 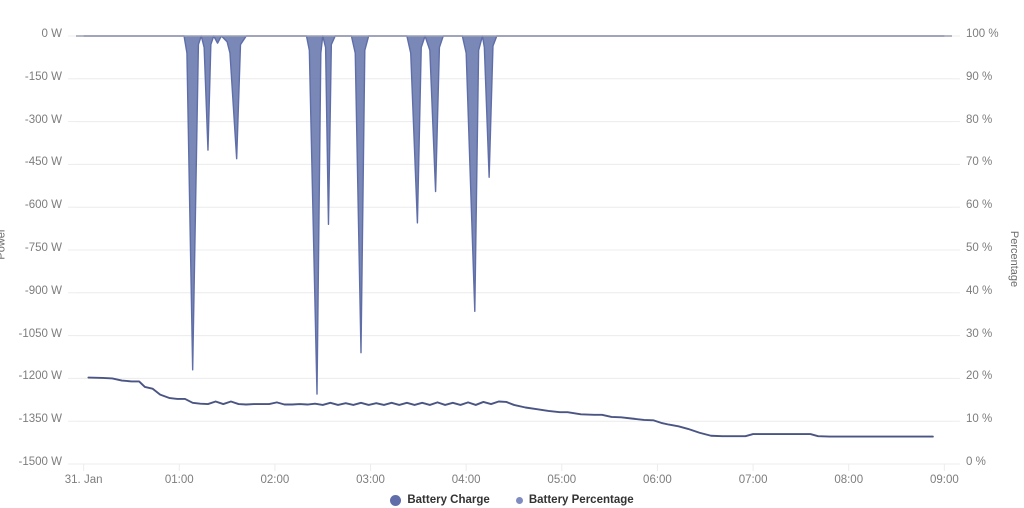 What do you see at coordinates (979, 119) in the screenshot?
I see `y-axis-right-tick-label: 80 %` at bounding box center [979, 119].